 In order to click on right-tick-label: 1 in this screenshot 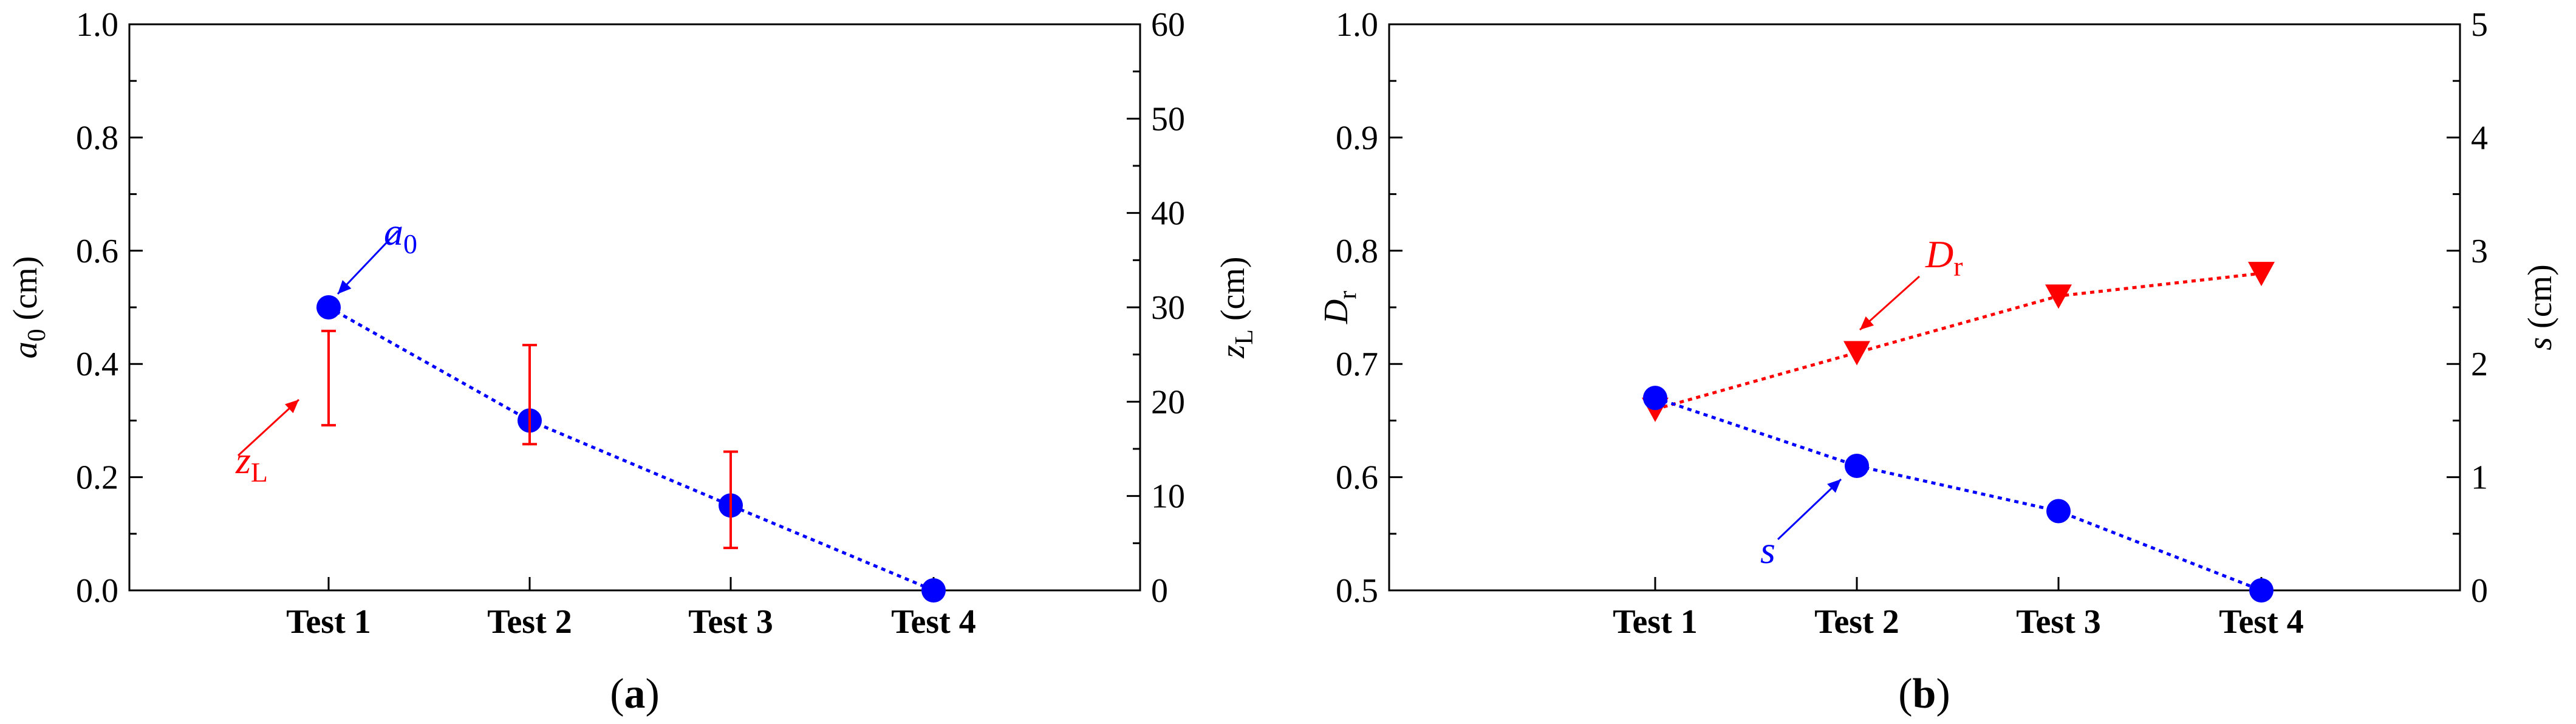, I will do `click(2479, 478)`.